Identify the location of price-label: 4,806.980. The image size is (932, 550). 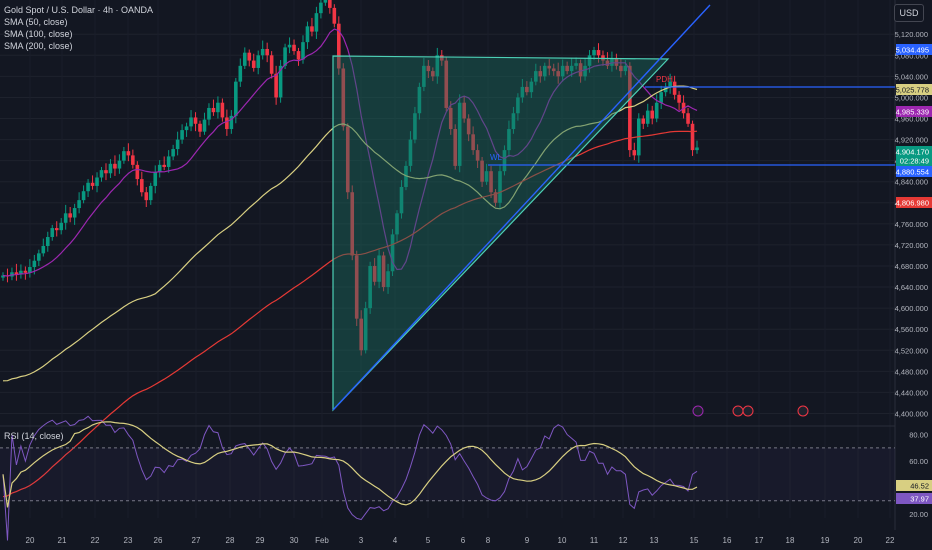
(914, 202).